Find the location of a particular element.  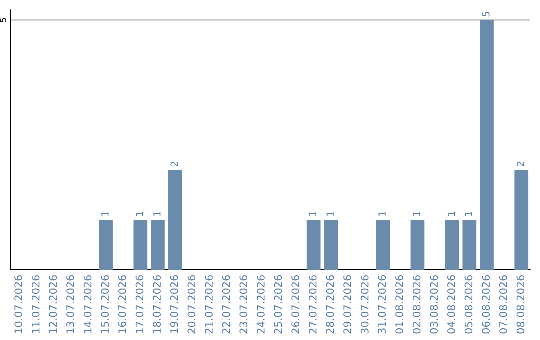

x-tick-label: 29.07.2026 is located at coordinates (348, 304).